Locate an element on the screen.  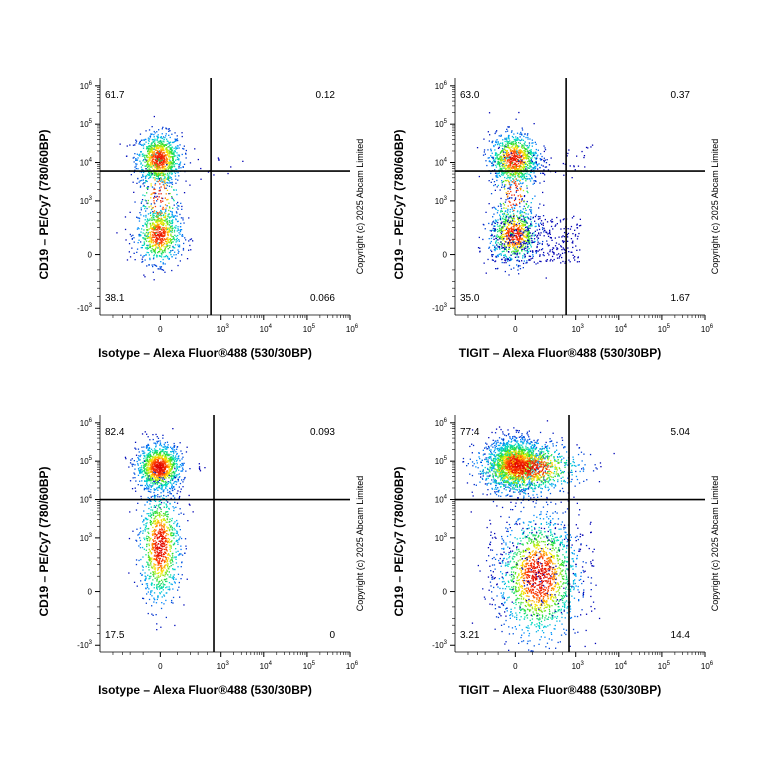
y-tick-label: -103 is located at coordinates (85, 308).